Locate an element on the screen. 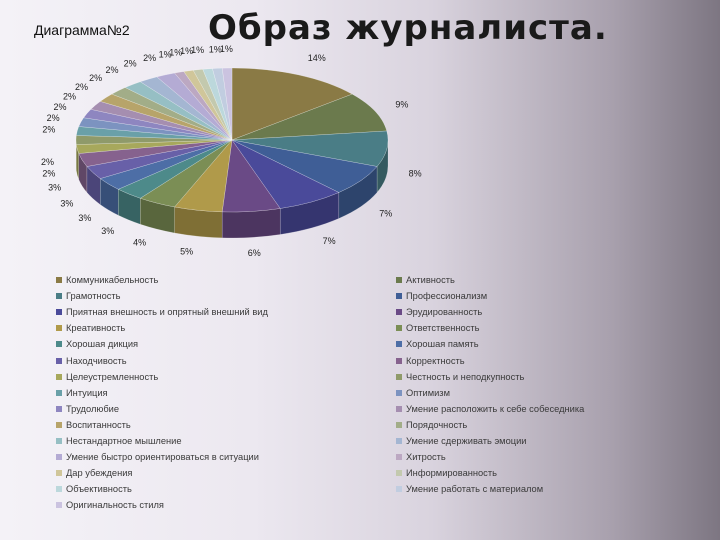 Image resolution: width=720 pixels, height=540 pixels. legend-item: Профессионализм is located at coordinates (506, 296).